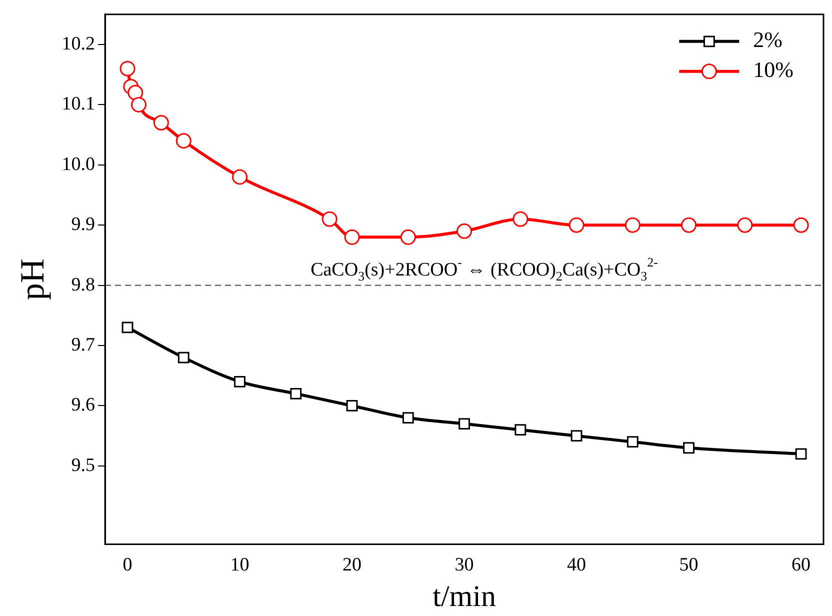 This screenshot has width=832, height=616. What do you see at coordinates (83, 345) in the screenshot?
I see `y-tick-label: 9.7` at bounding box center [83, 345].